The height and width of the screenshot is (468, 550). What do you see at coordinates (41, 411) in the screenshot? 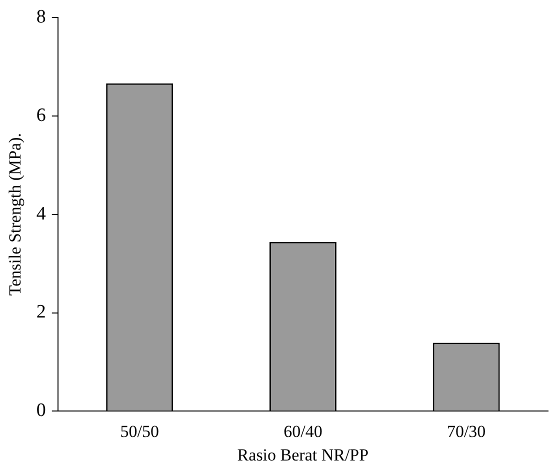
I see `y-tick-label: 0` at bounding box center [41, 411].